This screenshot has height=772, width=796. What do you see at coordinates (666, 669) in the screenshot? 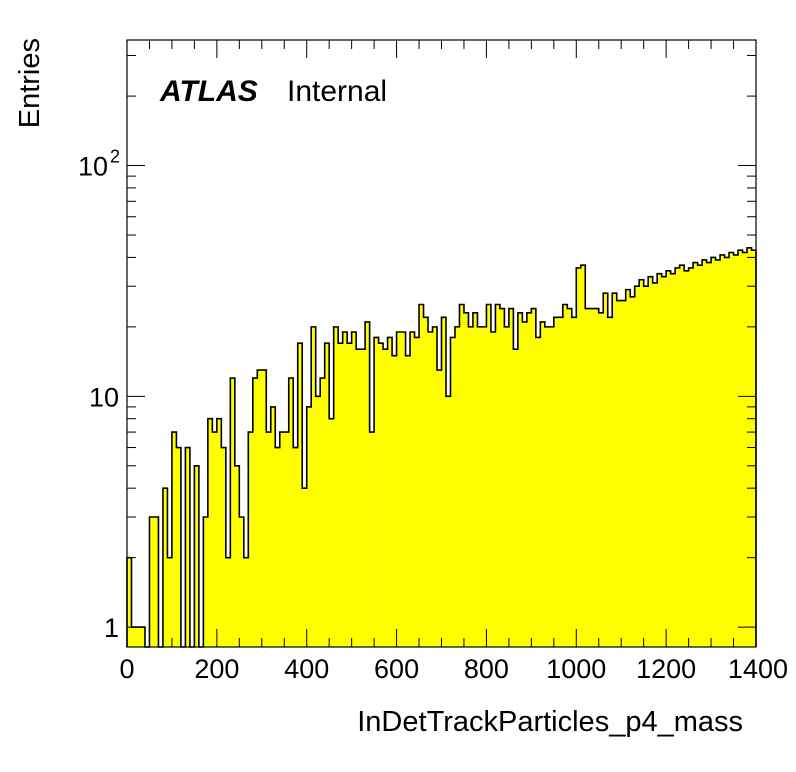
I see `x-tick-label: 1200` at bounding box center [666, 669].